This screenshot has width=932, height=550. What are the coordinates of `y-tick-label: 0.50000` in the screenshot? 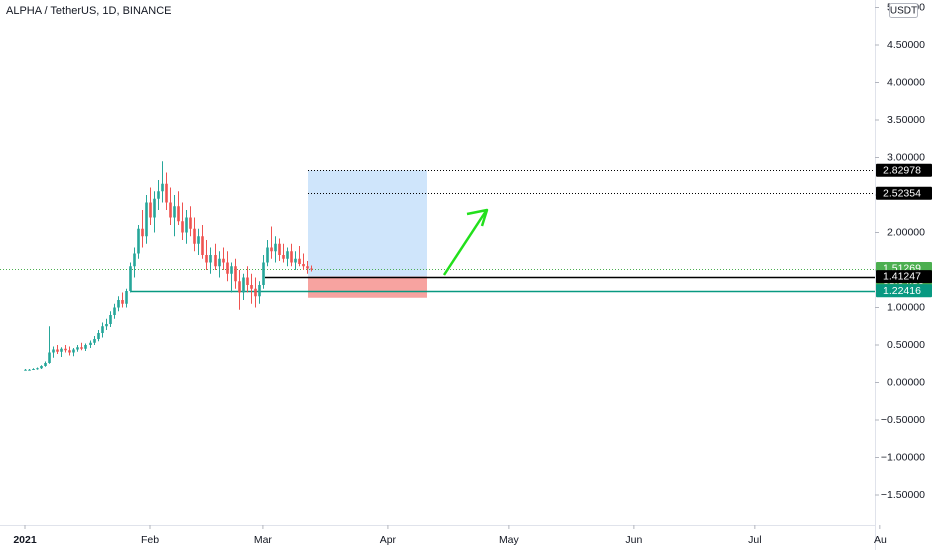 It's located at (906, 345).